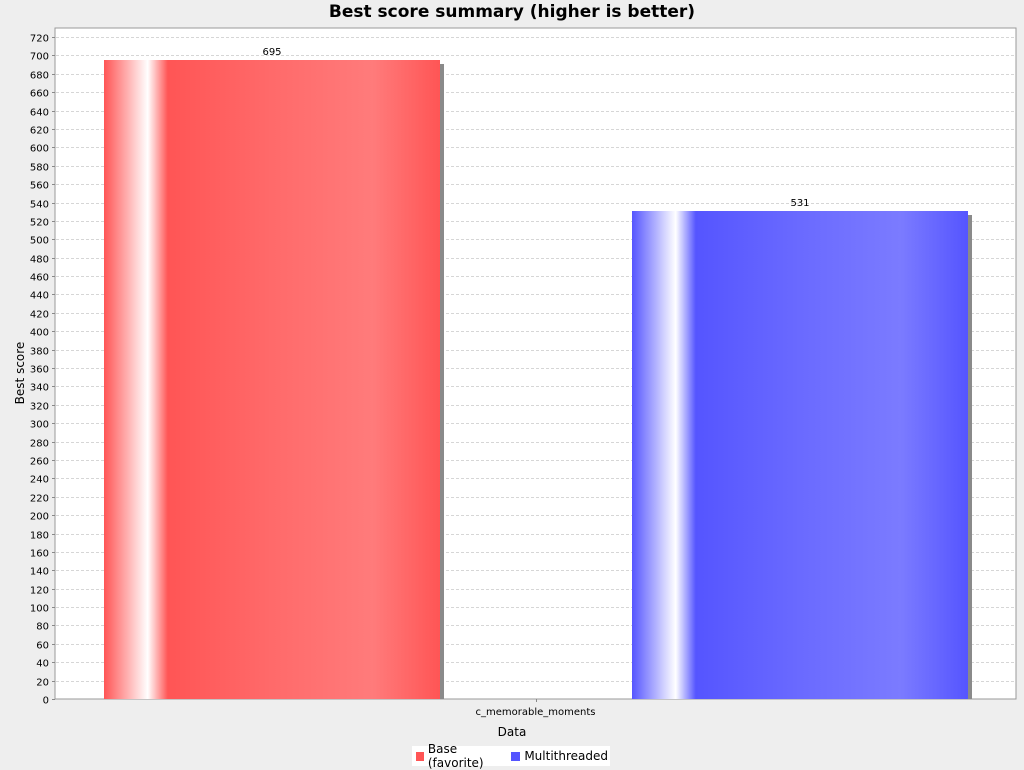 This screenshot has height=770, width=1024. I want to click on y-tick-label: 180, so click(39, 536).